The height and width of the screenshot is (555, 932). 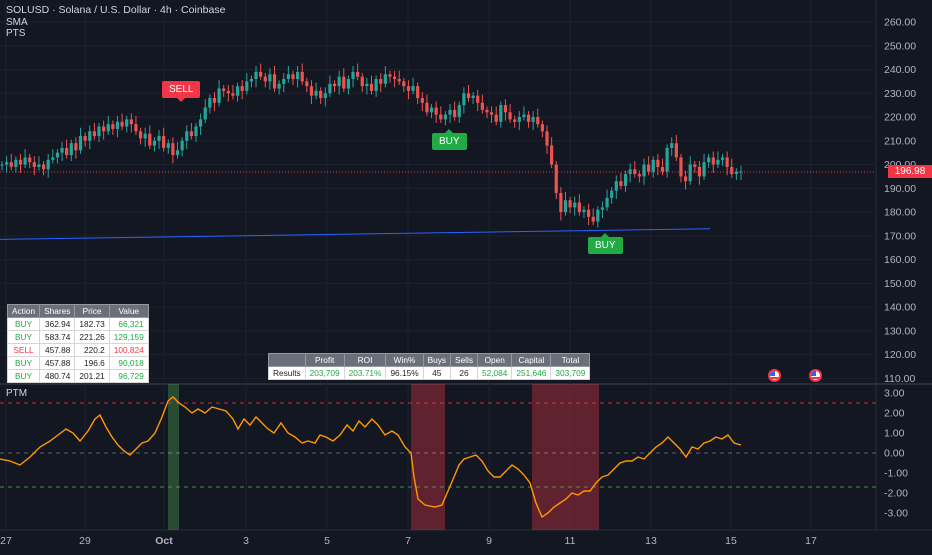 I want to click on time-axis: 27 29 Oct 3 5 7 9 11 13 15 17, so click(x=408, y=541).